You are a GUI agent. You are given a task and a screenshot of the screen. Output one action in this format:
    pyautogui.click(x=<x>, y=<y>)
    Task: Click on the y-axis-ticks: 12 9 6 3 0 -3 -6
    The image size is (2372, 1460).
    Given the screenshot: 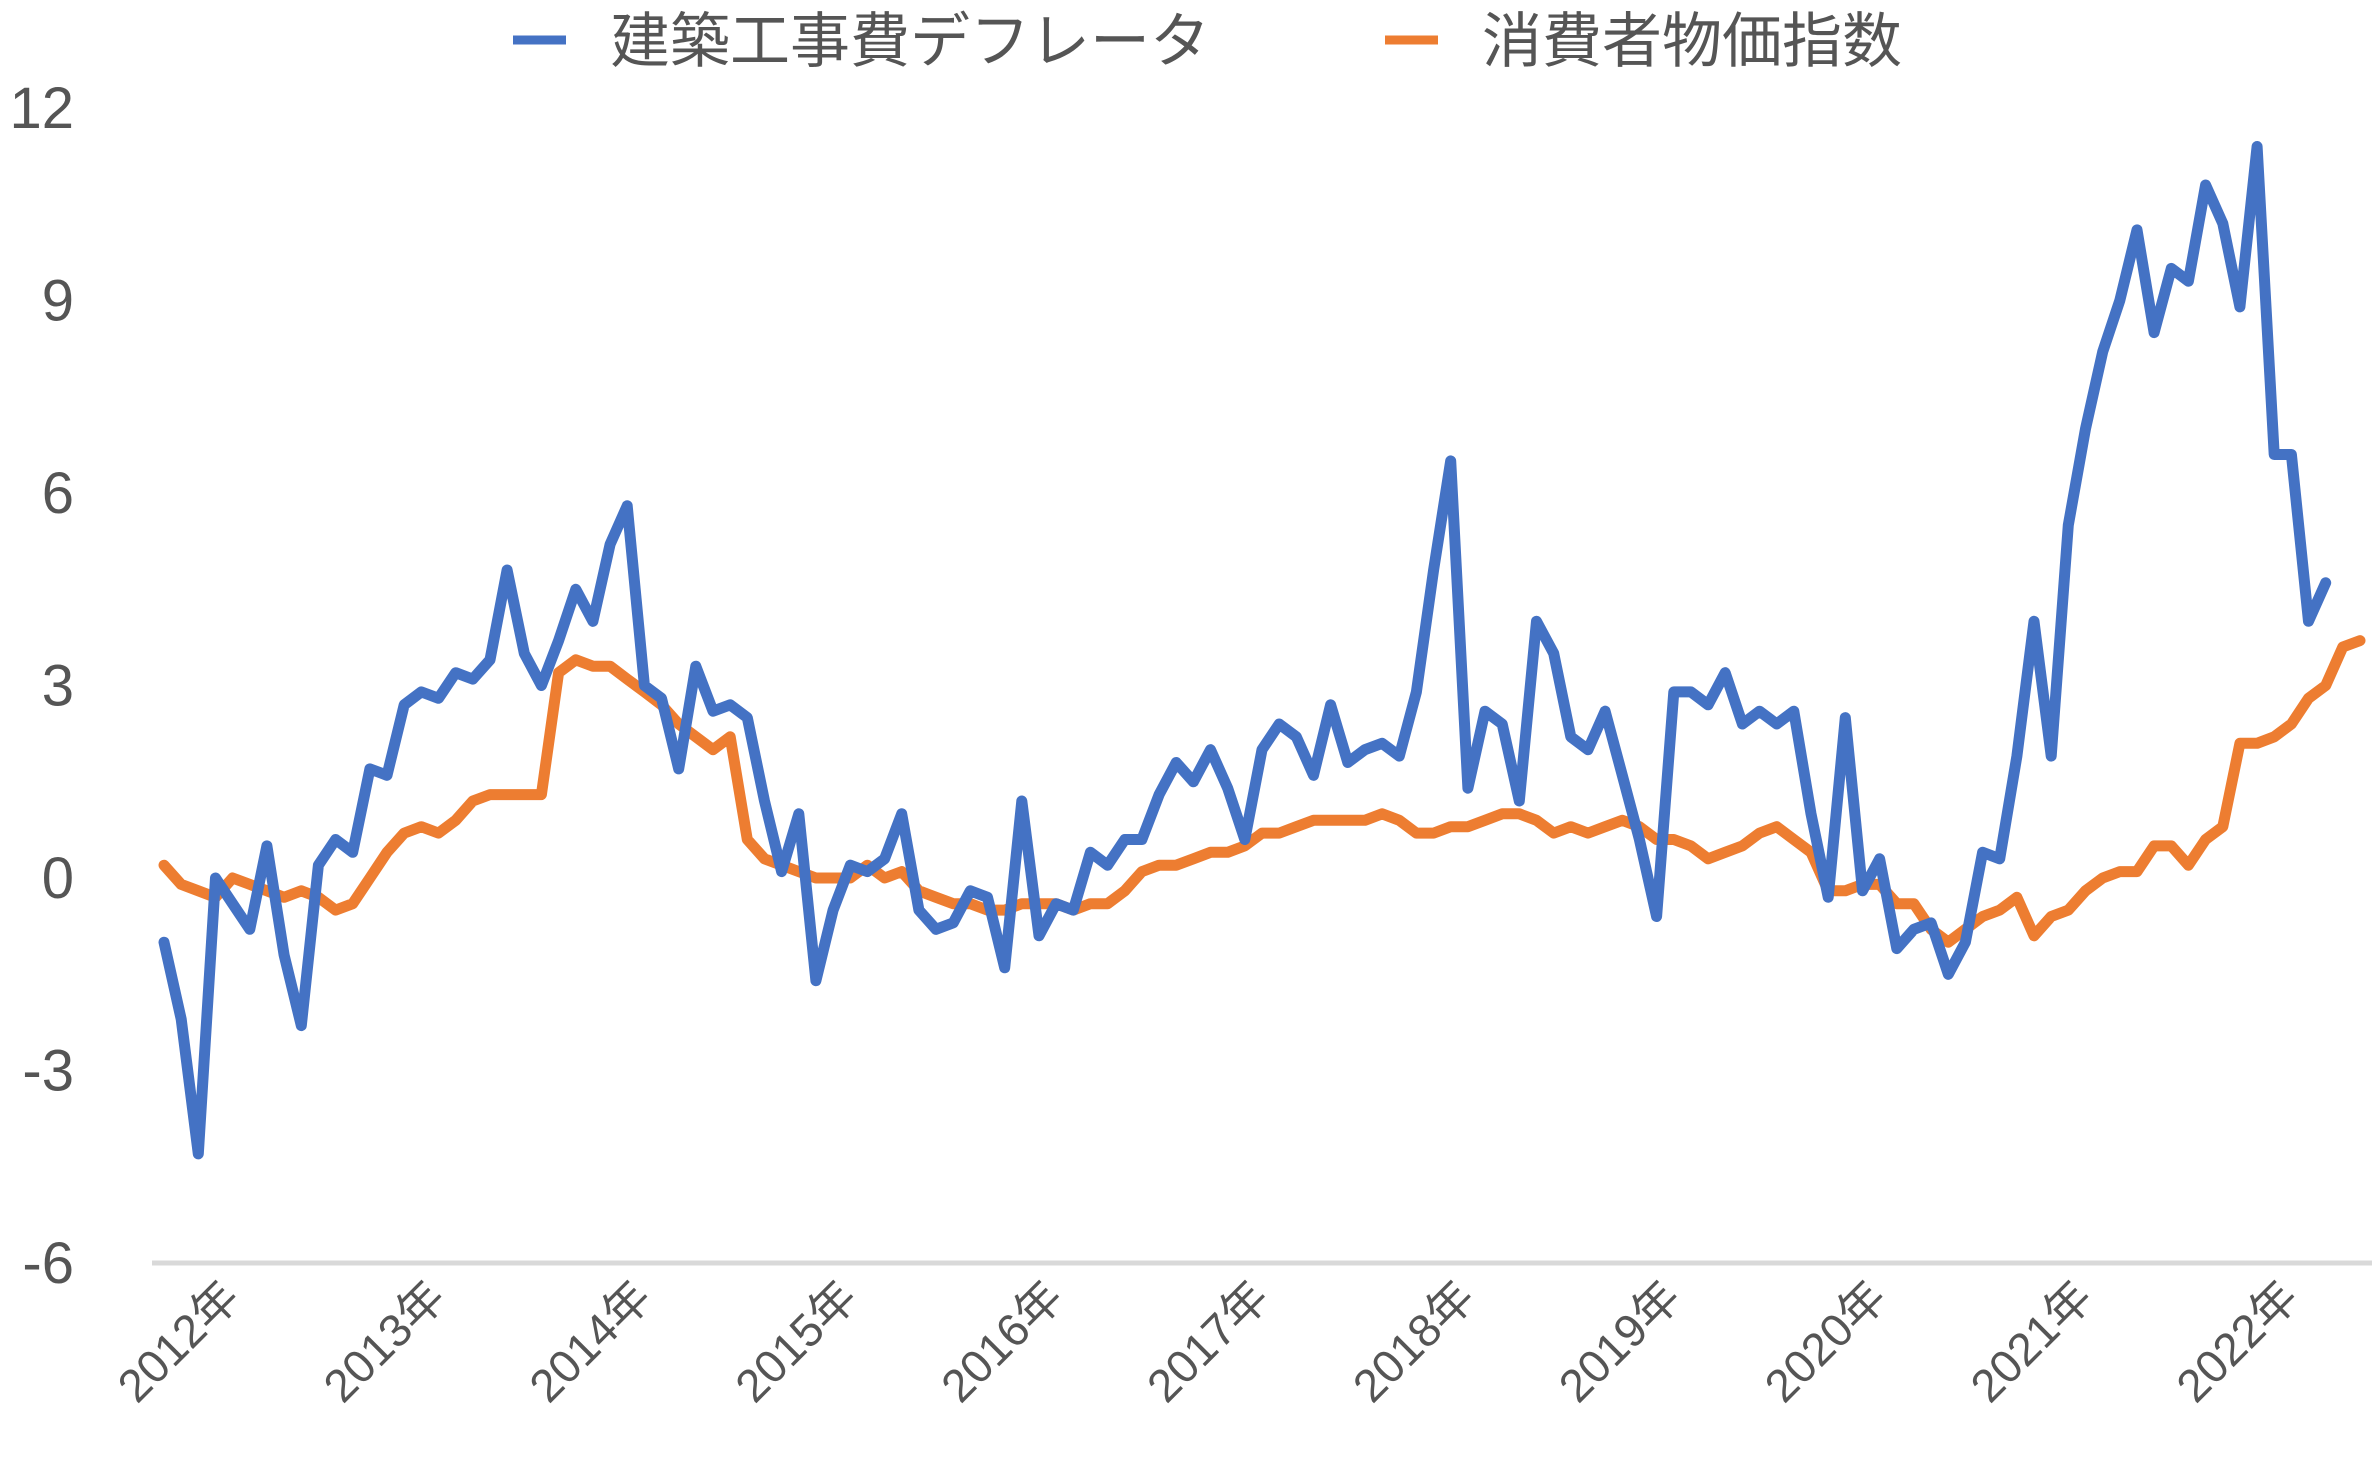 What is the action you would take?
    pyautogui.click(x=41, y=686)
    